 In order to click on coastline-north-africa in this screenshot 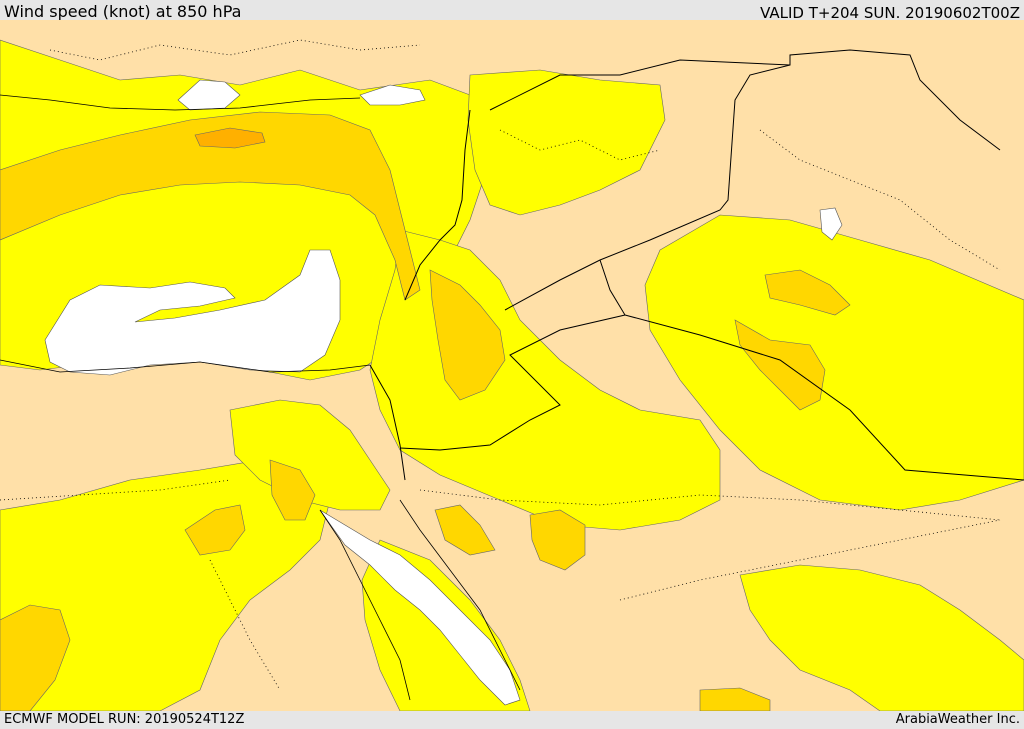, I will do `click(185, 366)`.